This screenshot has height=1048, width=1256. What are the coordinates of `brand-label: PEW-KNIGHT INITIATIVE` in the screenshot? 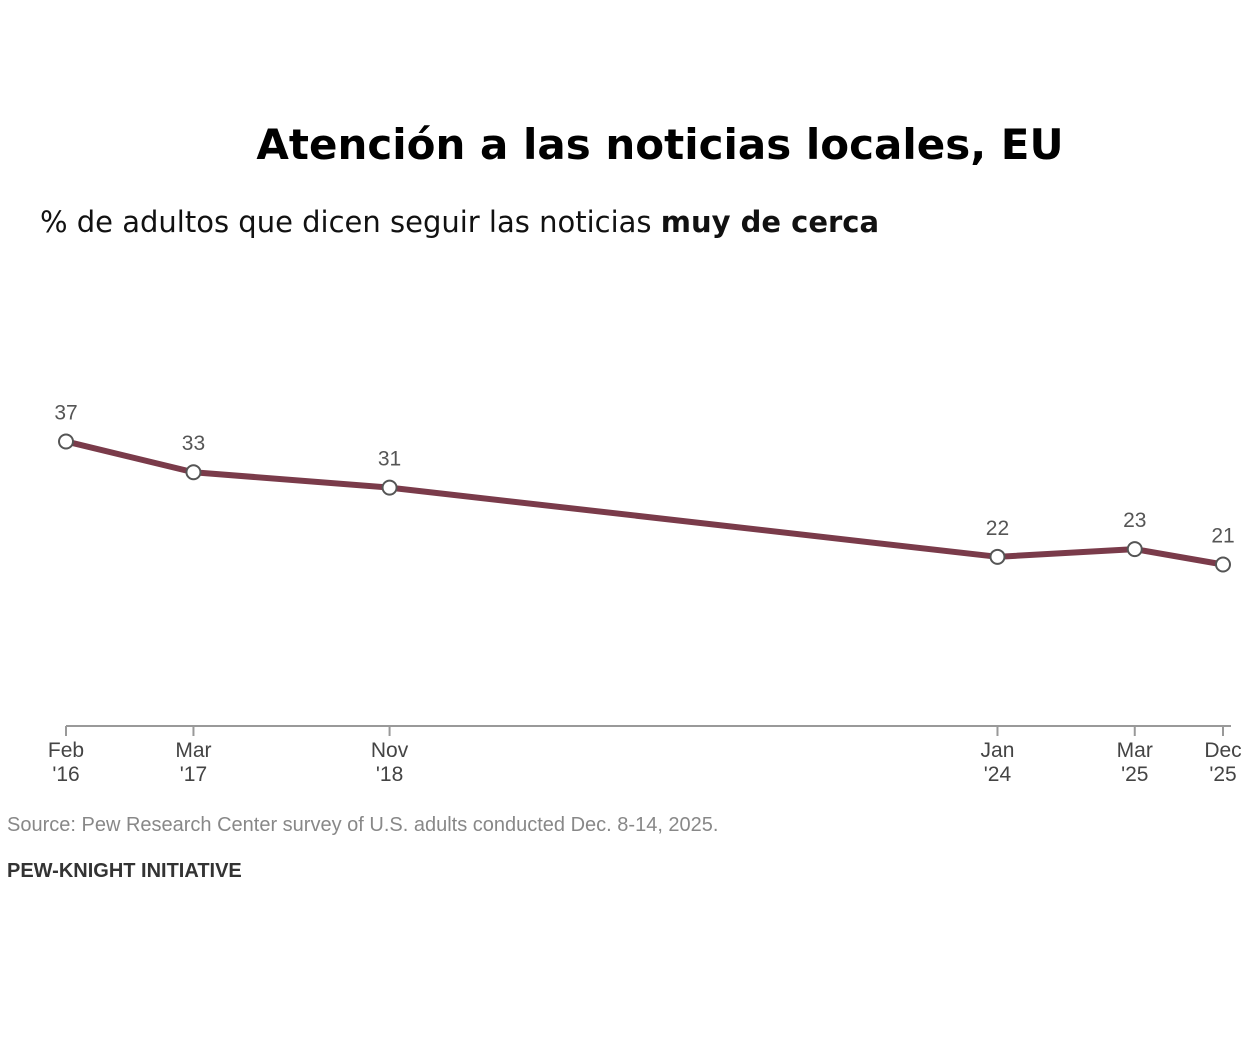 It's located at (124, 871).